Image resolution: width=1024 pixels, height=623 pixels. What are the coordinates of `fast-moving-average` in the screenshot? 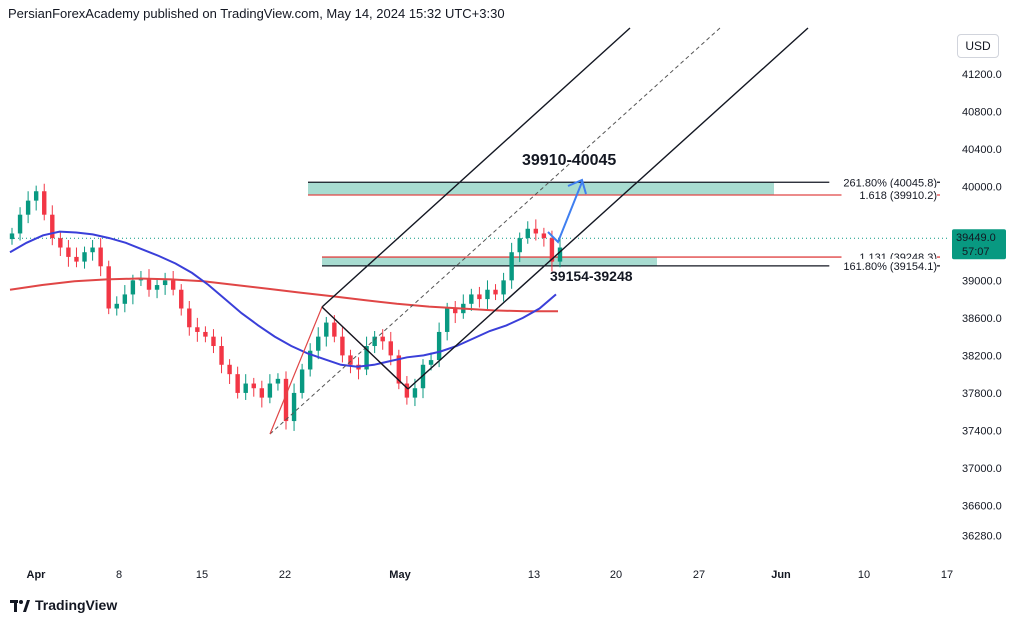 It's located at (283, 299).